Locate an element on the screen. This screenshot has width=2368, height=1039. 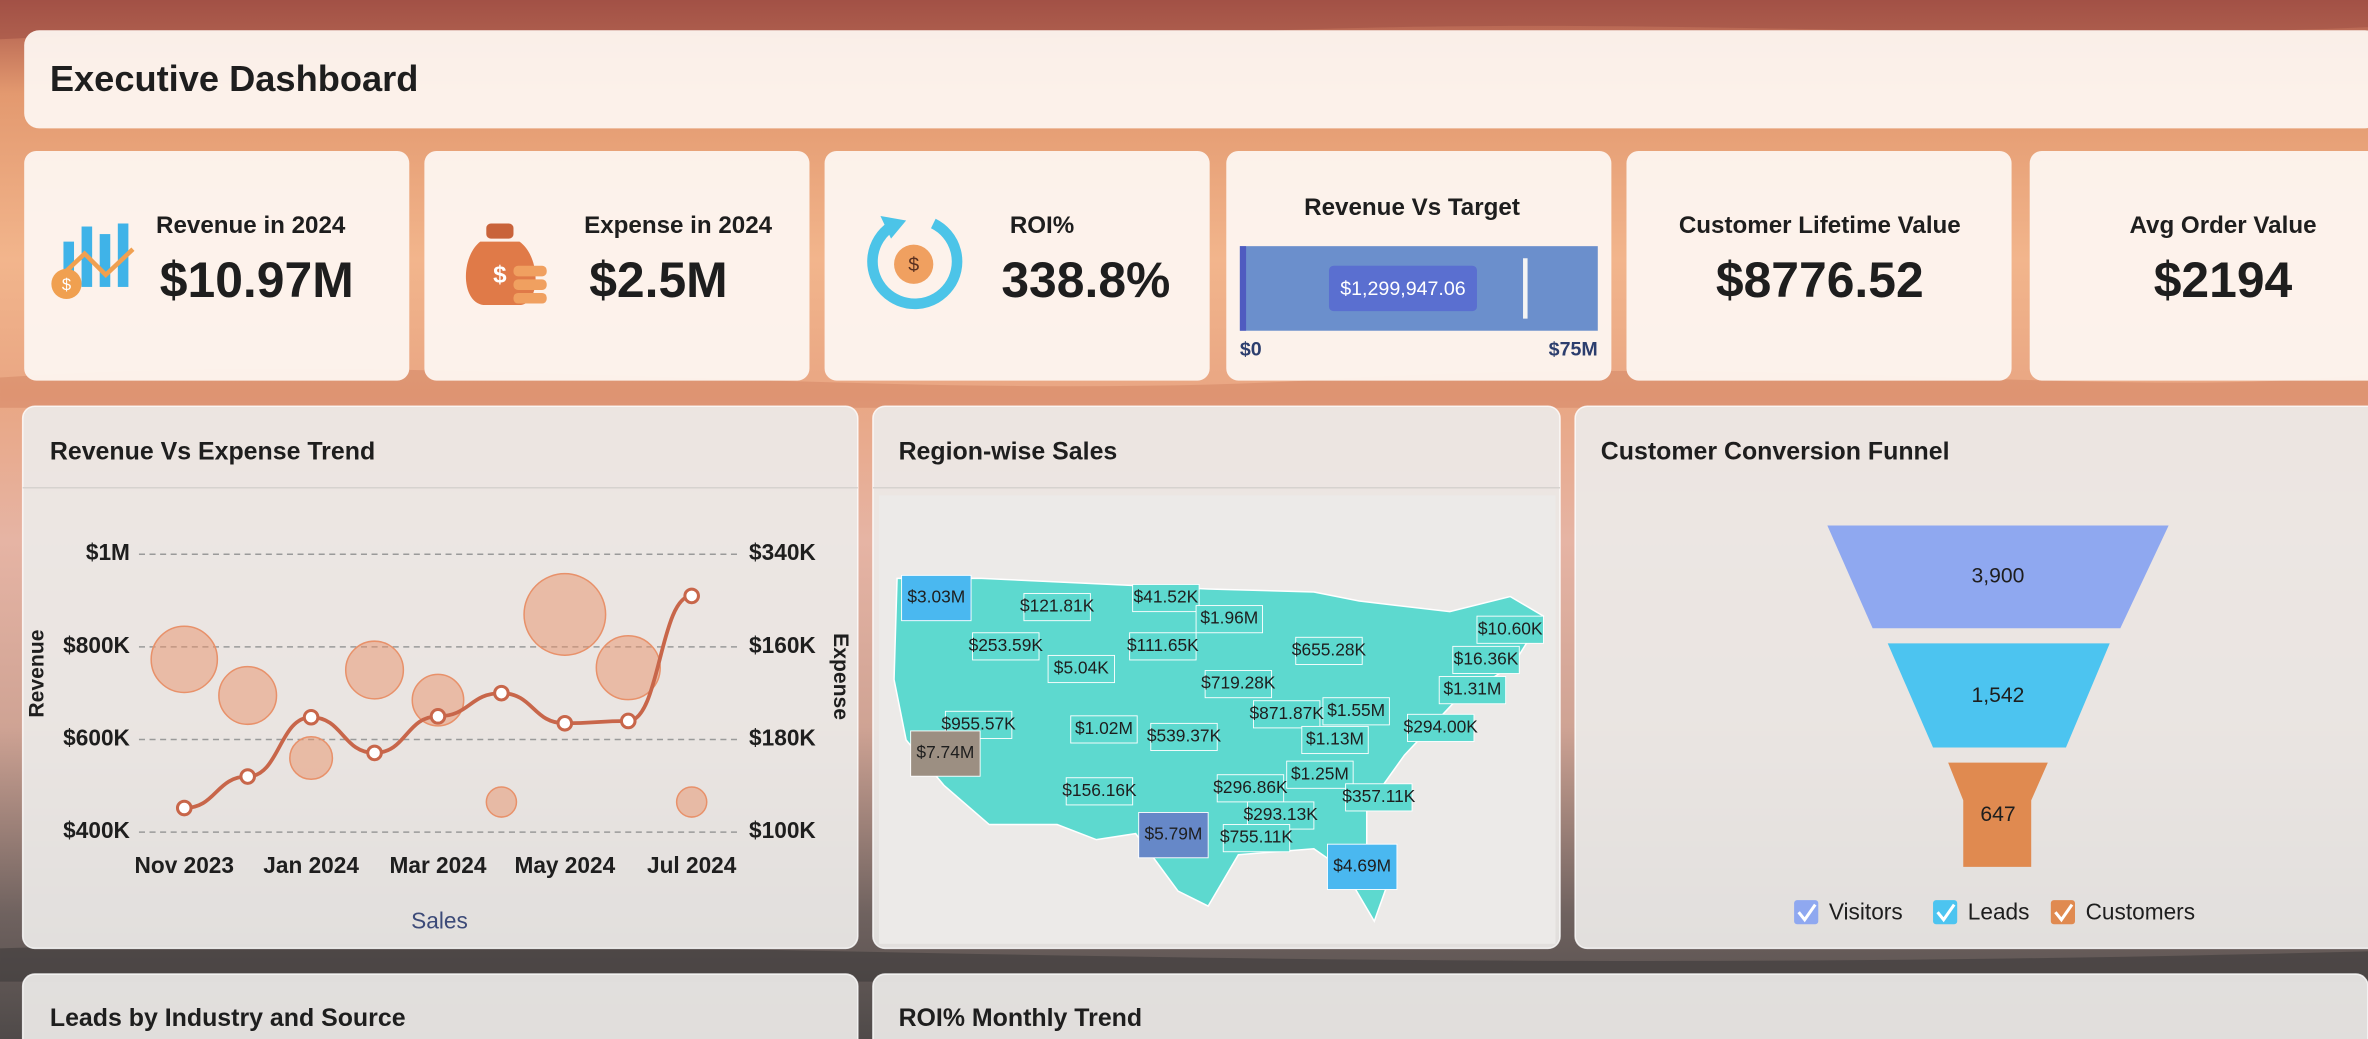
legend-label: Customers is located at coordinates (2140, 912).